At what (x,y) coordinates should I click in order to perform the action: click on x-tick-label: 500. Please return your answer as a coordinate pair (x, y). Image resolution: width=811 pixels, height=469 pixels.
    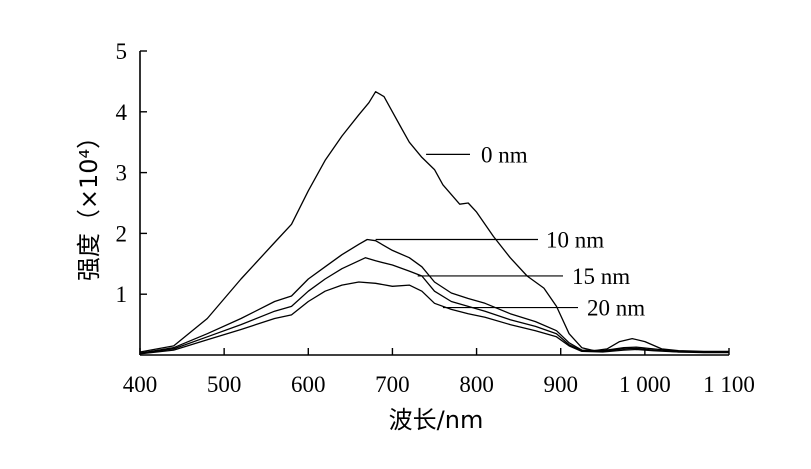
    Looking at the image, I should click on (224, 384).